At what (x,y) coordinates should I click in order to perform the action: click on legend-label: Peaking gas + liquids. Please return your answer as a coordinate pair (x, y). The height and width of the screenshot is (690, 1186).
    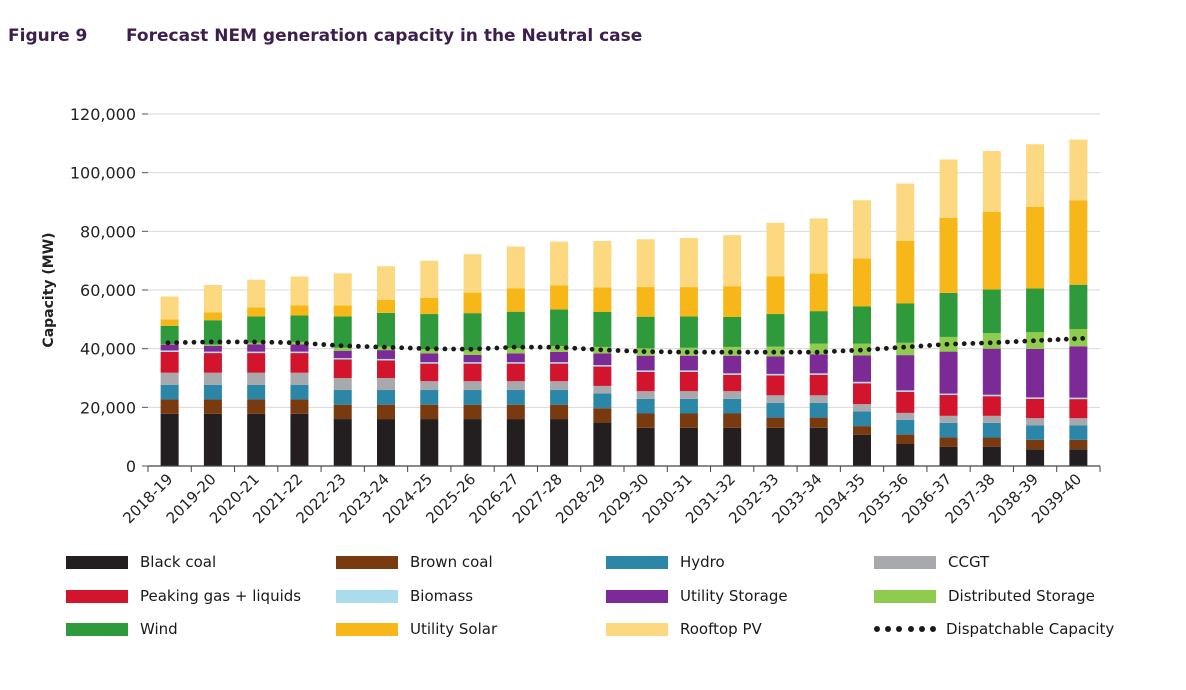
    Looking at the image, I should click on (221, 596).